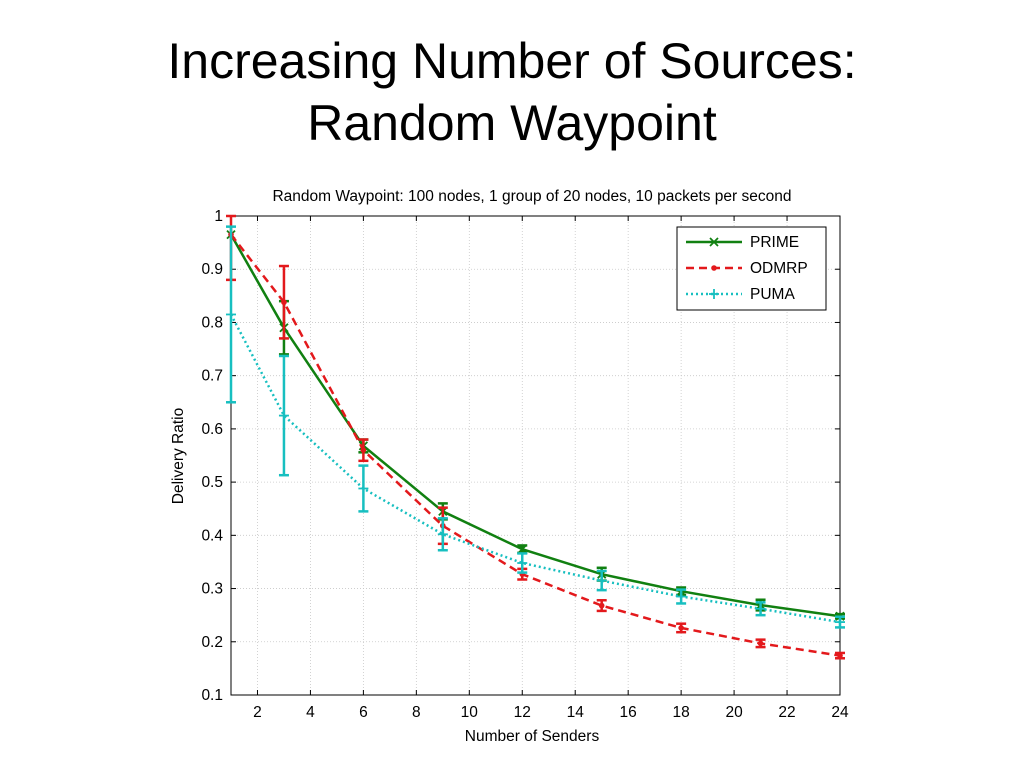 The width and height of the screenshot is (1024, 768). Describe the element at coordinates (772, 294) in the screenshot. I see `legend-label-puma: PUMA` at that location.